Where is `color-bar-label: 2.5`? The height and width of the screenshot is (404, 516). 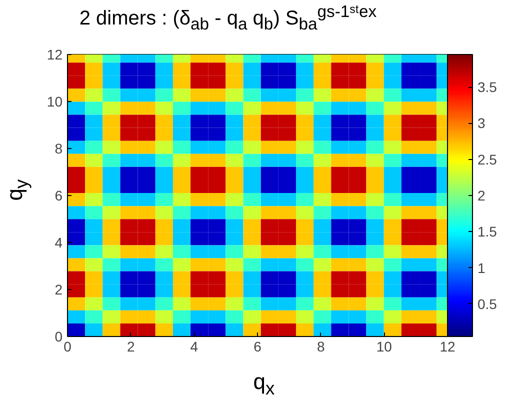
color-bar-label: 2.5 is located at coordinates (488, 159).